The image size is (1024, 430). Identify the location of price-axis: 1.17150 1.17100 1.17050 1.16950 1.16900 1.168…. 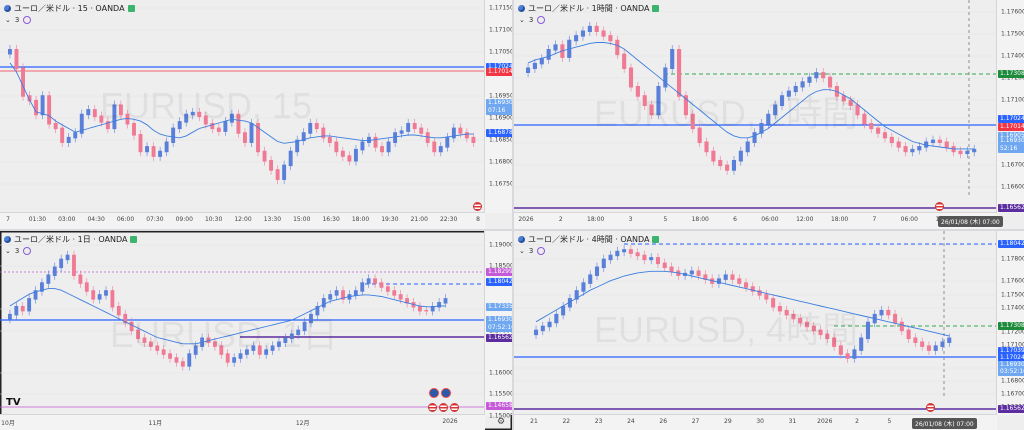
(498, 106).